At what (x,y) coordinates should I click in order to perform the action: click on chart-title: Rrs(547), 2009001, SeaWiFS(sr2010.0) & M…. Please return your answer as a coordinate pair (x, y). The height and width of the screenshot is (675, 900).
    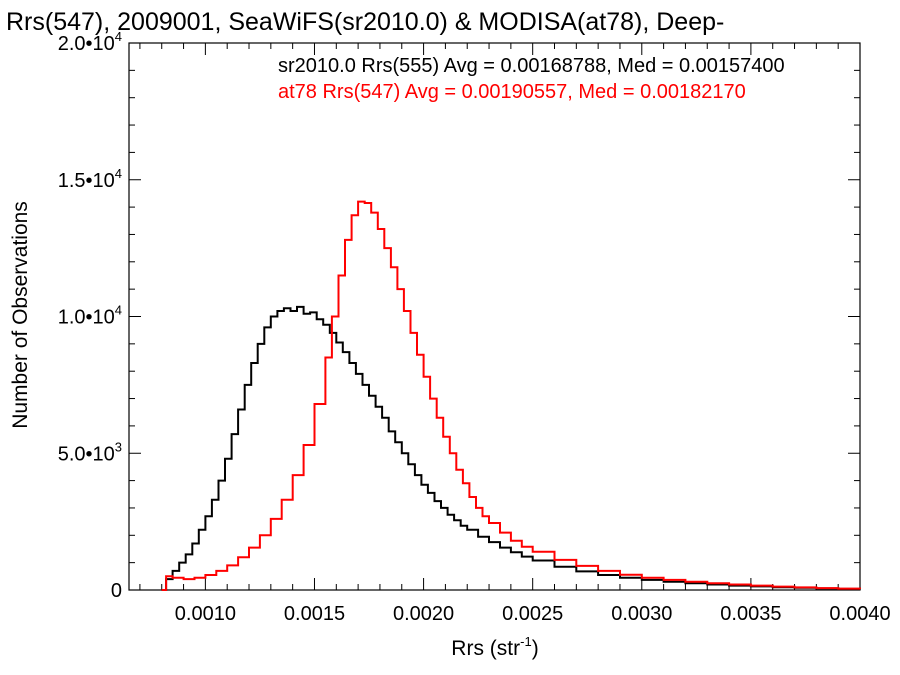
    Looking at the image, I should click on (365, 22).